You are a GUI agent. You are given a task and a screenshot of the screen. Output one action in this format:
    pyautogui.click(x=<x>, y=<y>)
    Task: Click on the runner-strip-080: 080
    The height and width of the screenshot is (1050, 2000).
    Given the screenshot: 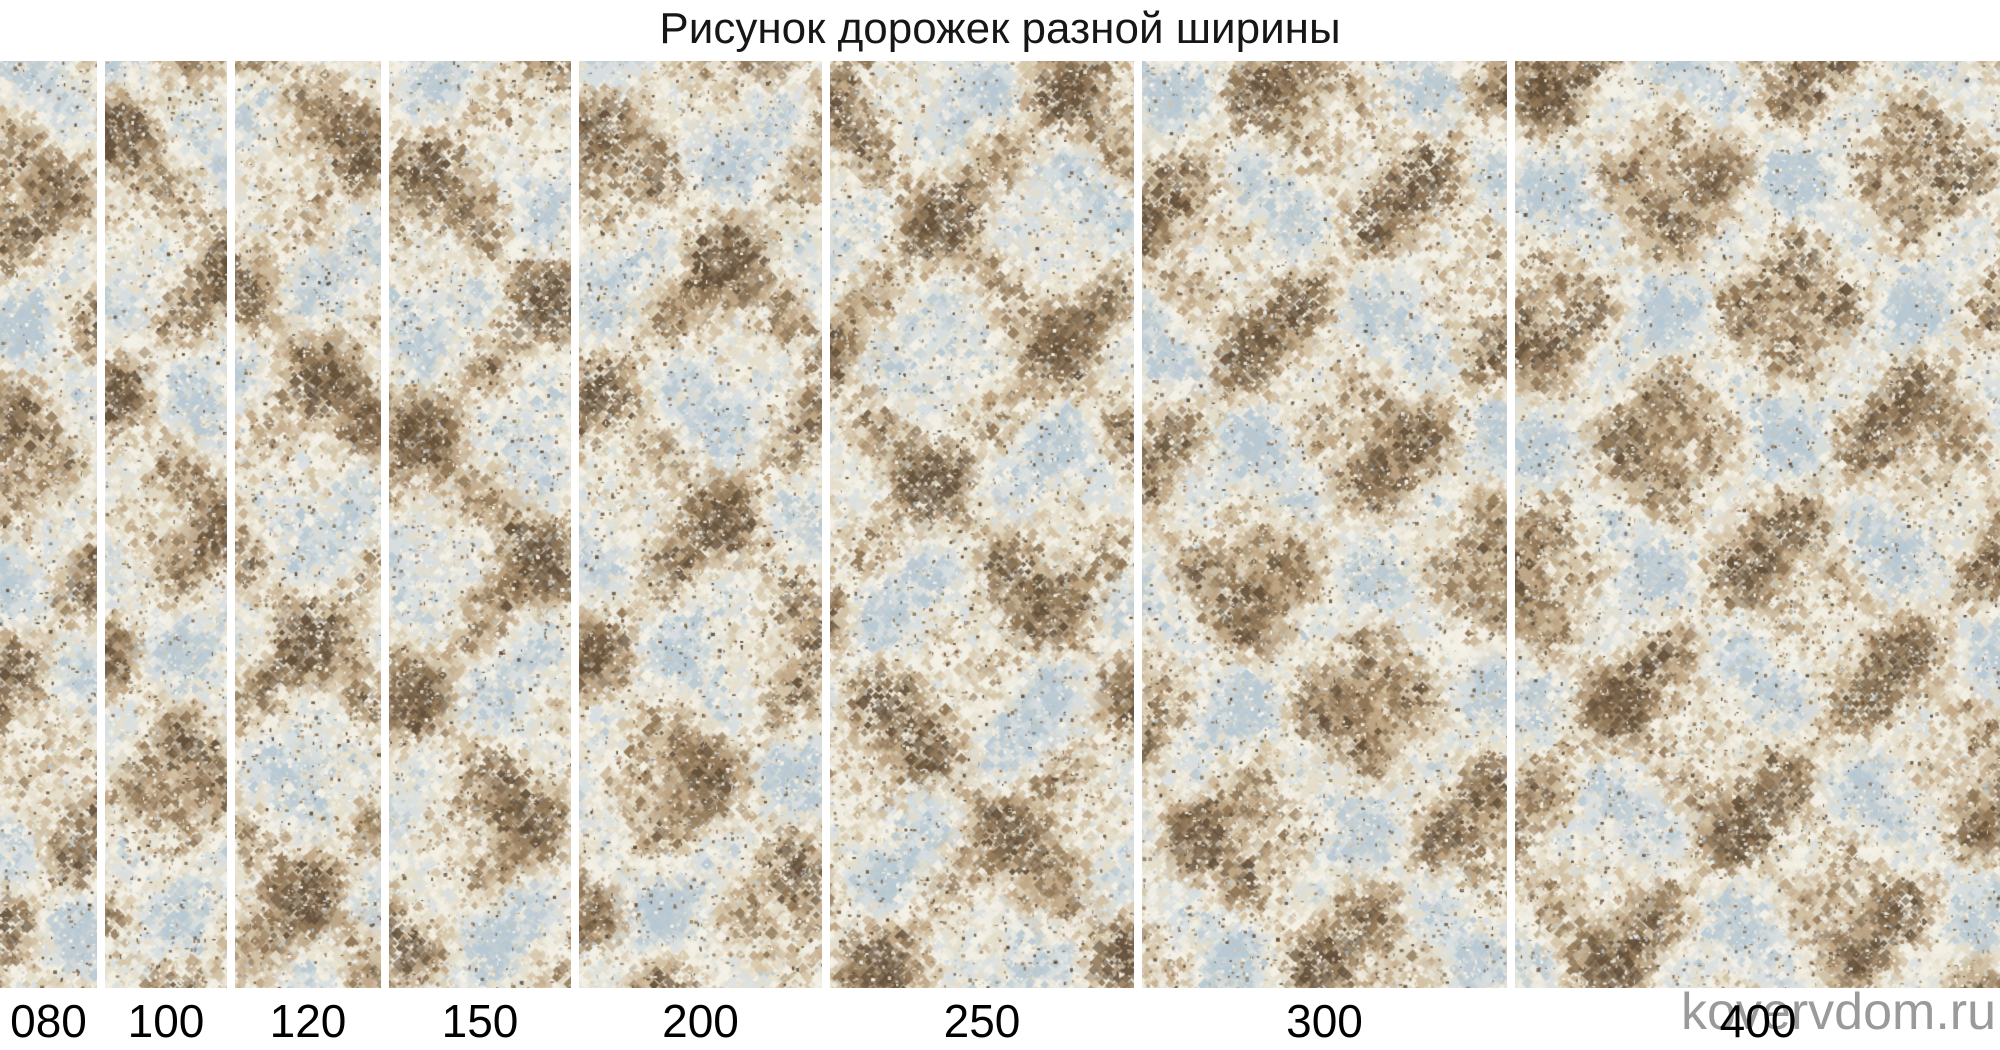 What is the action you would take?
    pyautogui.click(x=48, y=555)
    